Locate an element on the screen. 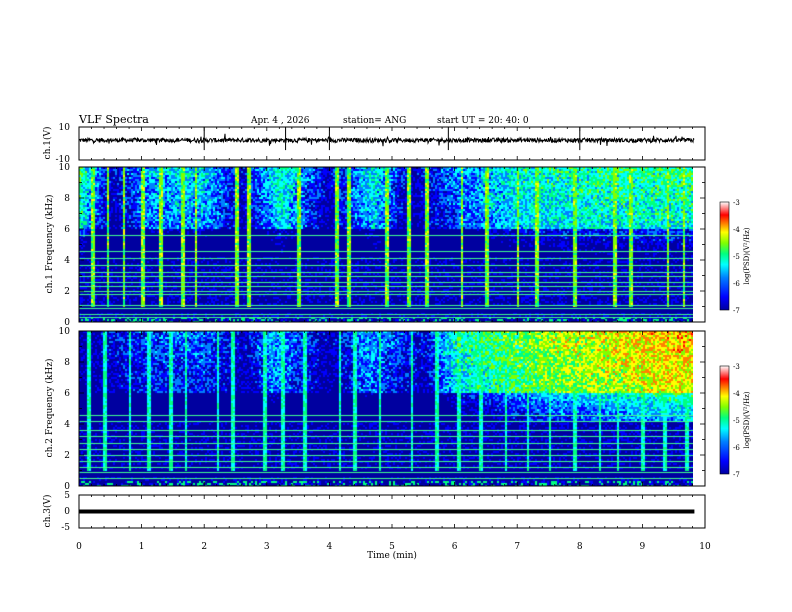 This screenshot has width=792, height=612. ch1-spec-ytick-8: 8 is located at coordinates (67, 199).